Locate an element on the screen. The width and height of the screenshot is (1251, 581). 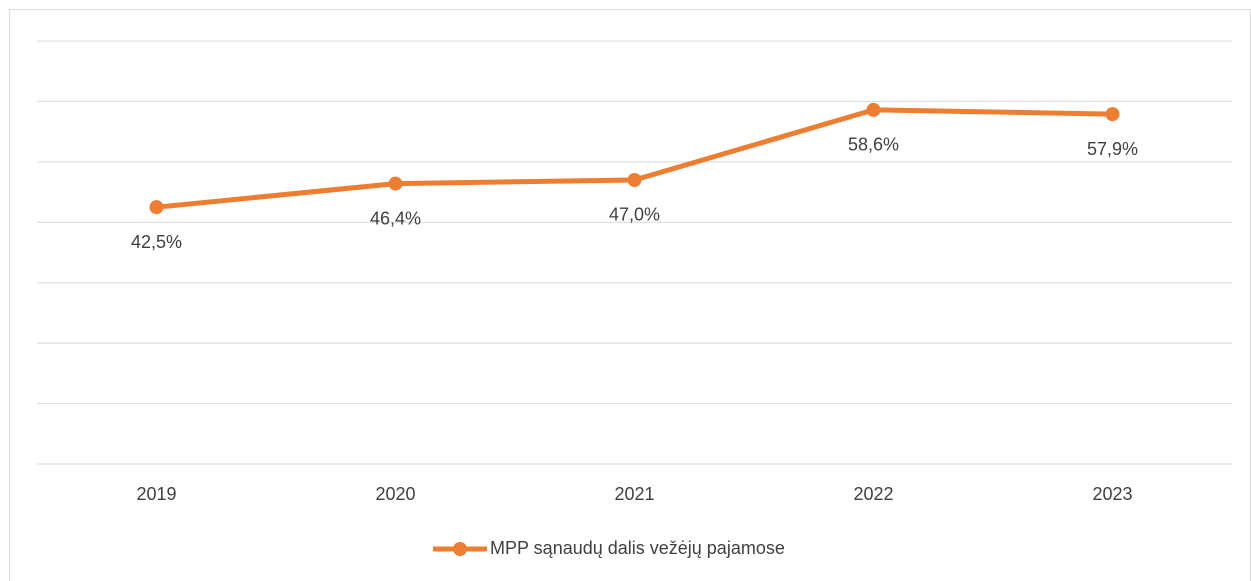
data-label: 57,9% is located at coordinates (1112, 149).